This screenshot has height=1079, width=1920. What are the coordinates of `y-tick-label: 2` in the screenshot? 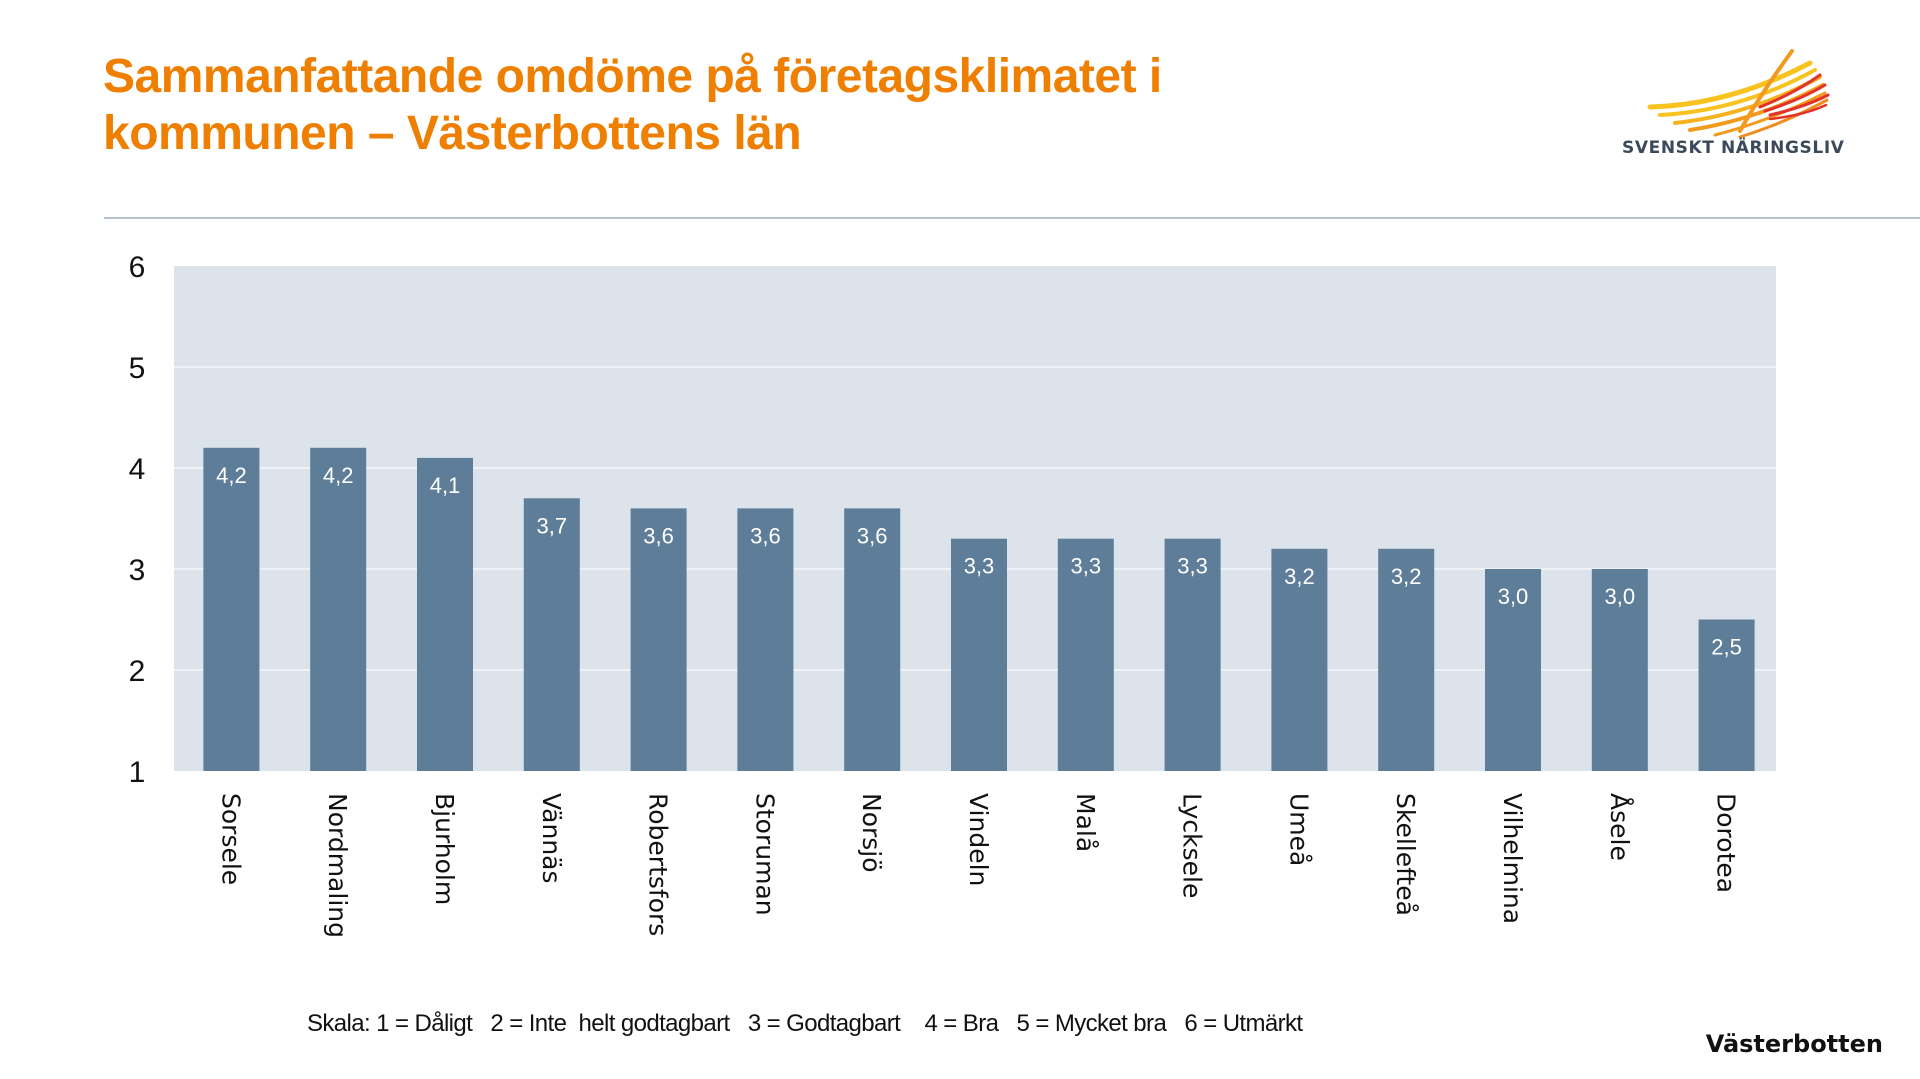 It's located at (137, 671).